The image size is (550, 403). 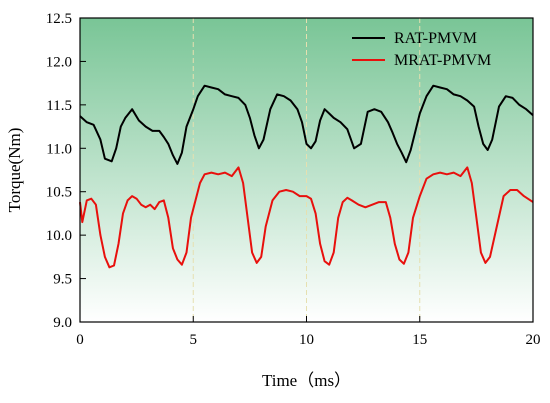 I want to click on x-axis-title: Time（ms）, so click(x=306, y=380).